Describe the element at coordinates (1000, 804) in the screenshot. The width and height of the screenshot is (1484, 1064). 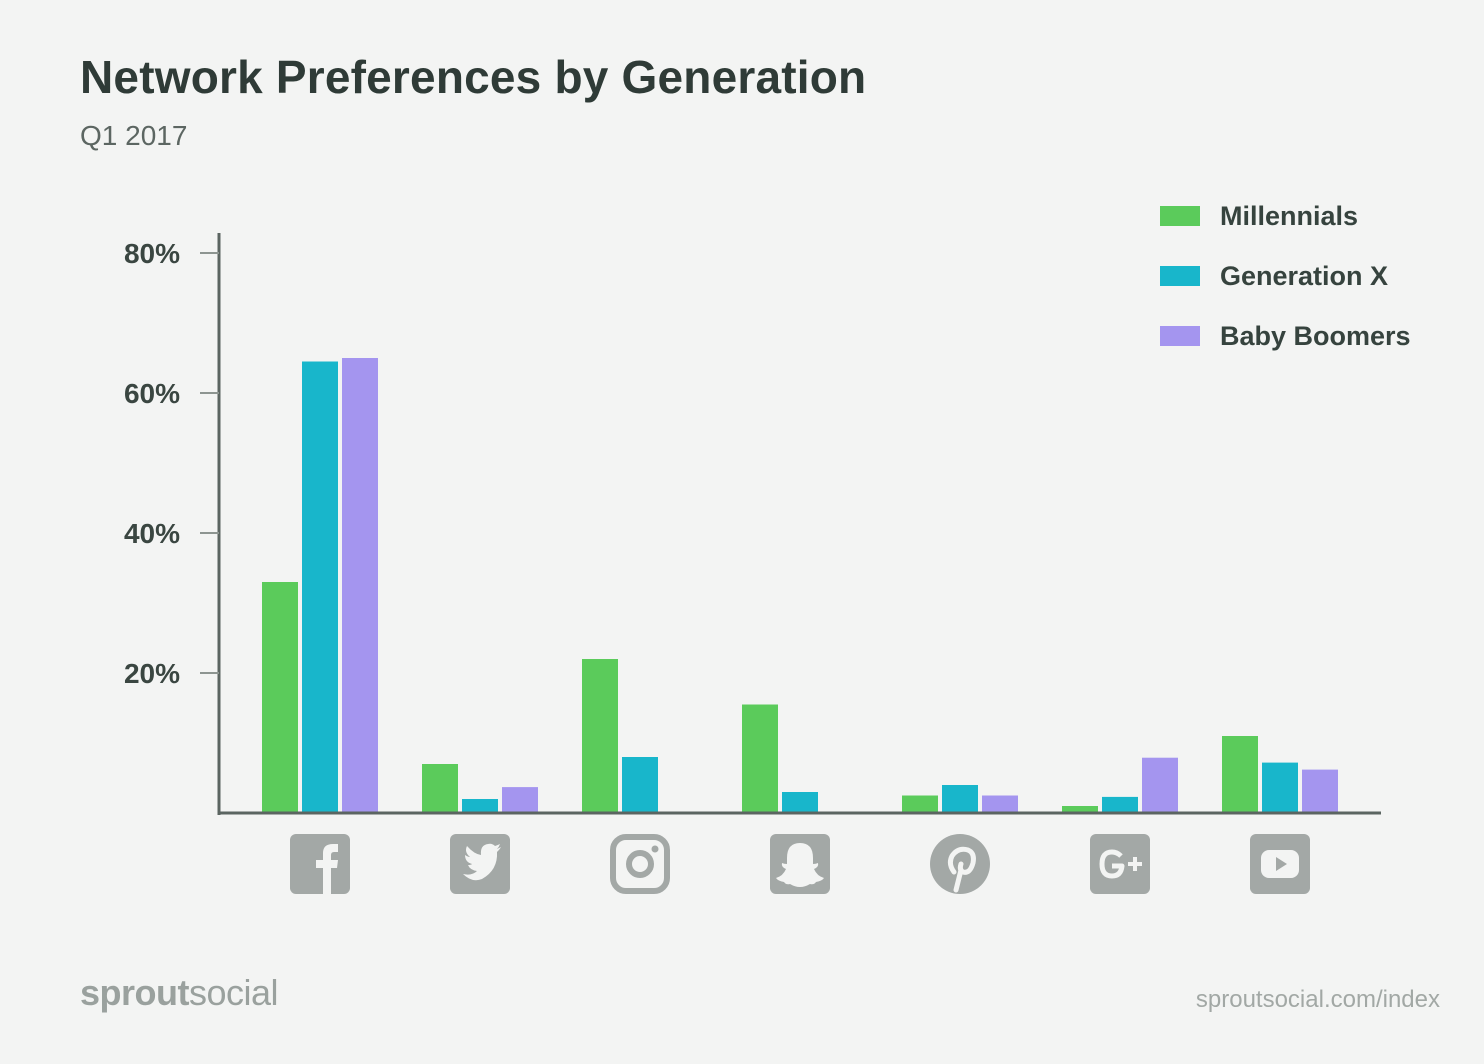
I see `bar-baby-boomers-pinterest` at that location.